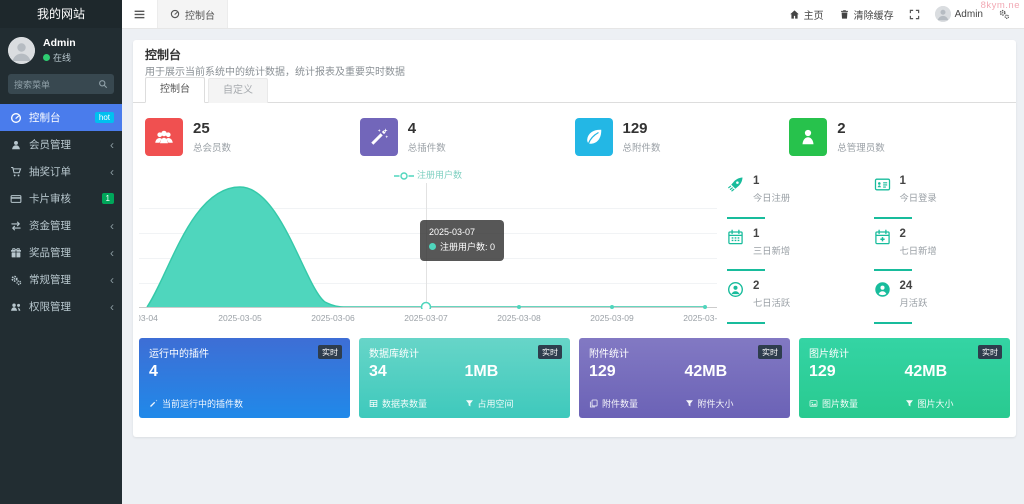 The width and height of the screenshot is (1024, 504). I want to click on sidebar-item-dashboard: 控制台 hot, so click(61, 117).